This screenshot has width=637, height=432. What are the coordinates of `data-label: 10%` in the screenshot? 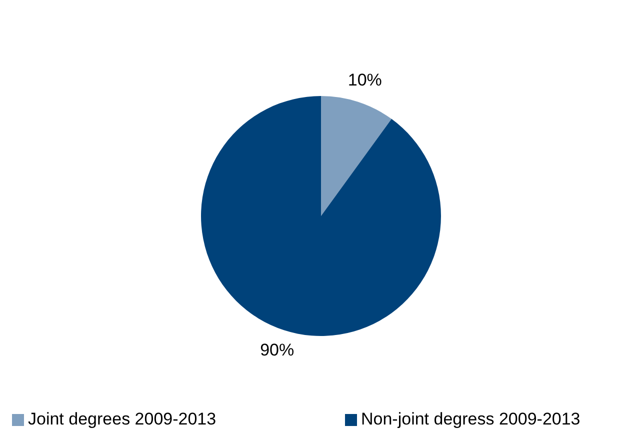 It's located at (365, 80).